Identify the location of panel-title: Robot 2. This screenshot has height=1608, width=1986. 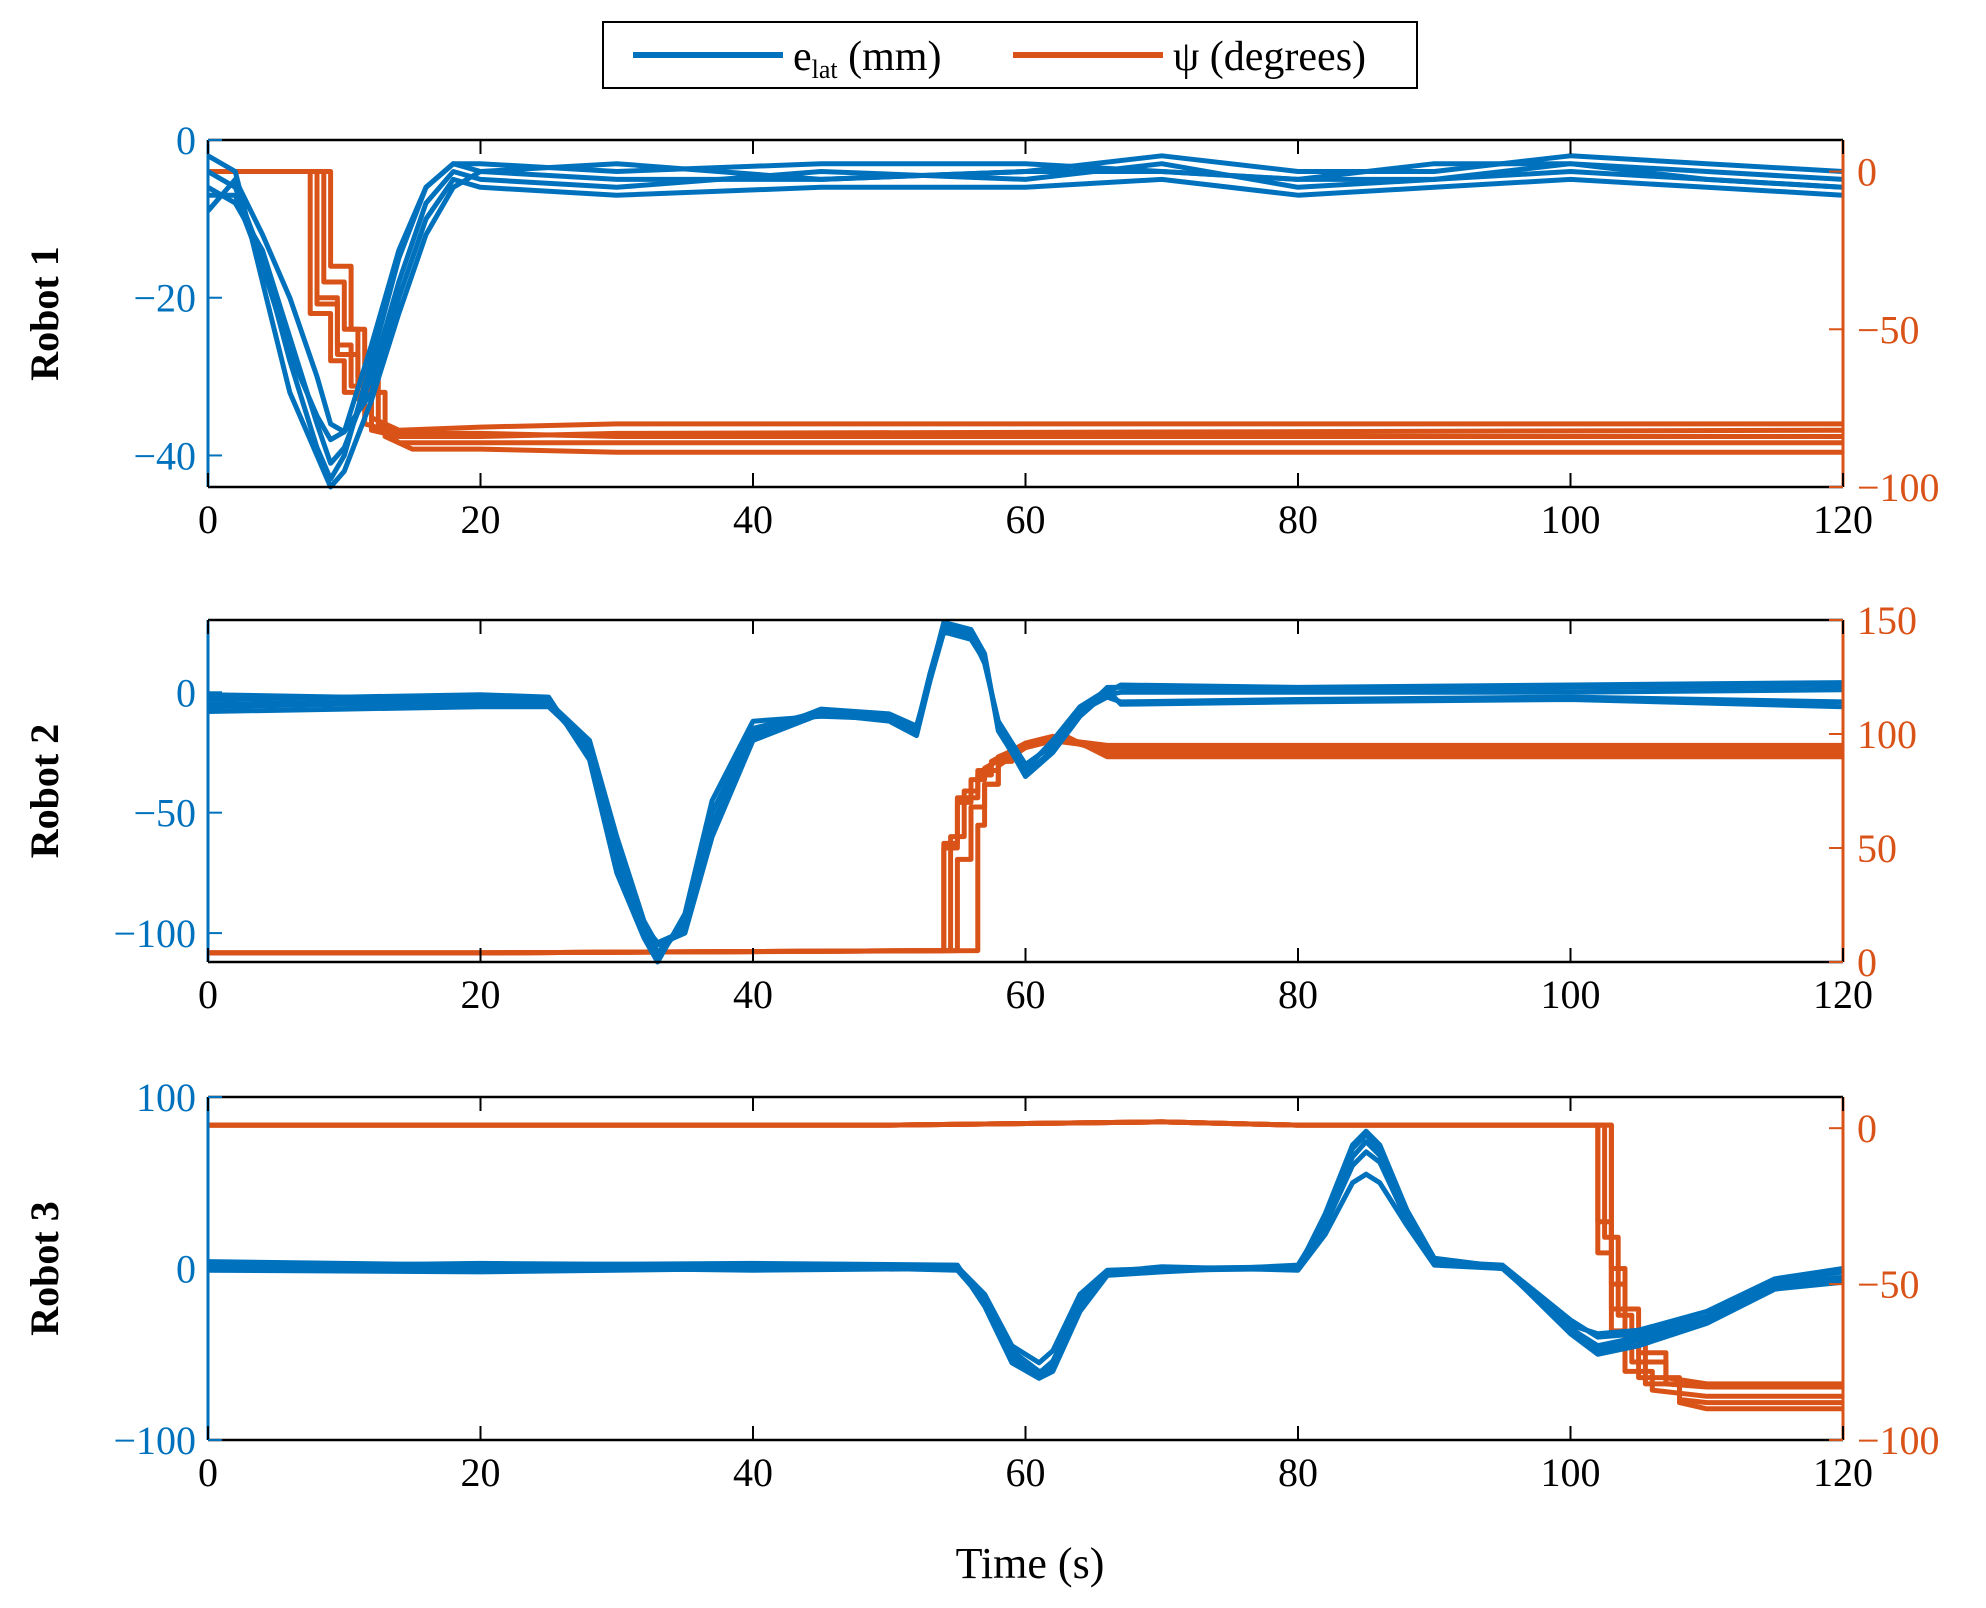
(44, 791).